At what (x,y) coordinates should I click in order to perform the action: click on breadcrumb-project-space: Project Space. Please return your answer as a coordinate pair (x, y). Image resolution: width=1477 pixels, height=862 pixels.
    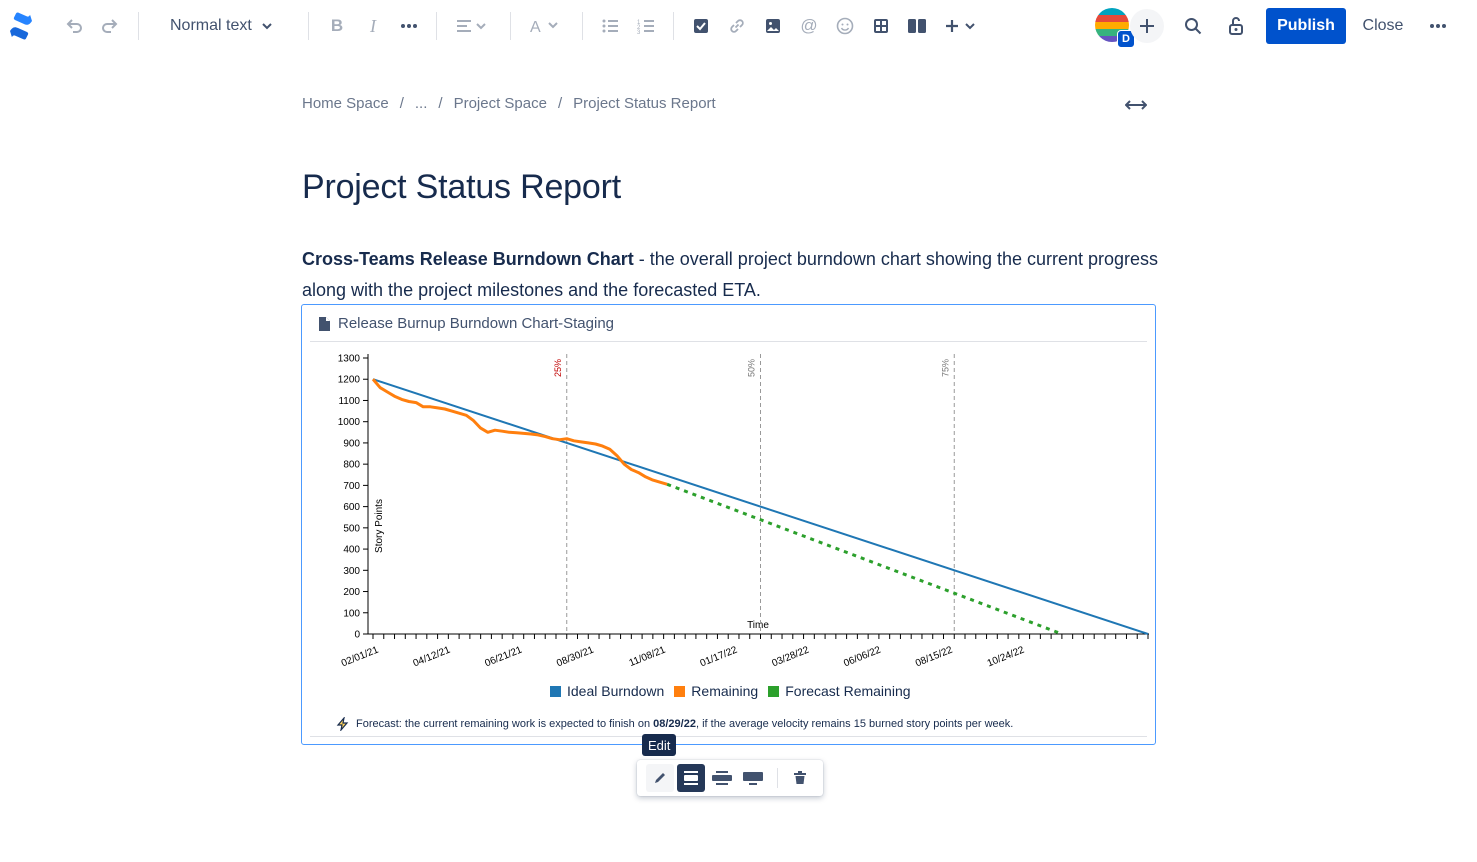
    Looking at the image, I should click on (500, 103).